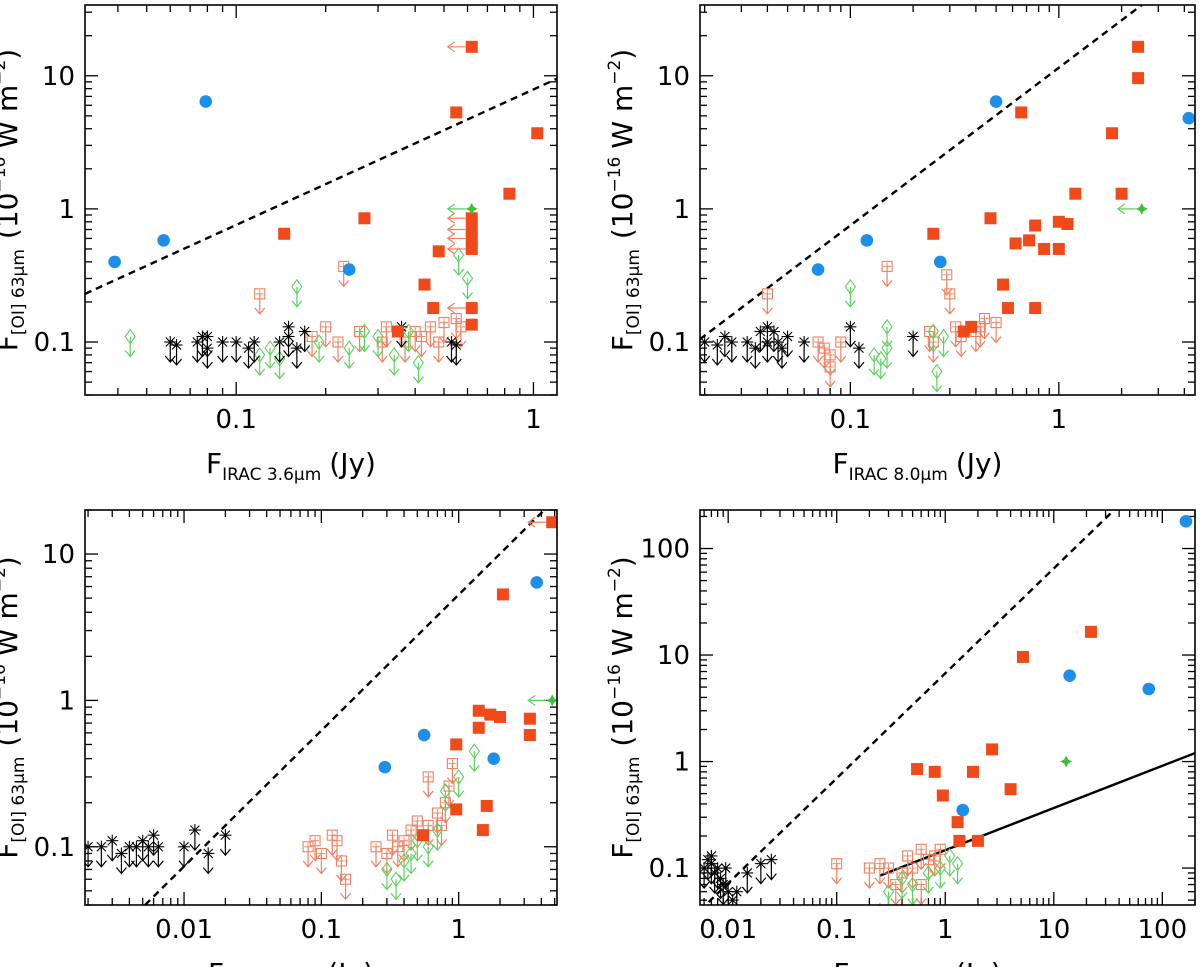 Image resolution: width=1200 pixels, height=967 pixels. What do you see at coordinates (622, 851) in the screenshot?
I see `y-axis-label-main: F` at bounding box center [622, 851].